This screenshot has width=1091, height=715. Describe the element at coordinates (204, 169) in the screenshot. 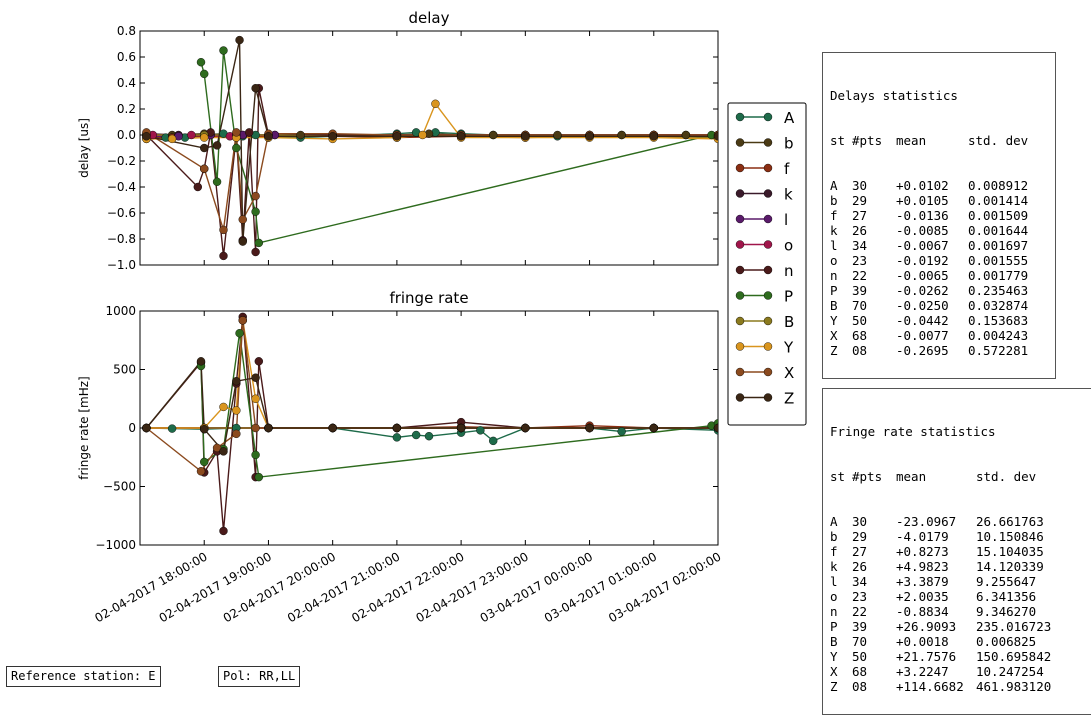

I see `delay-point-X` at that location.